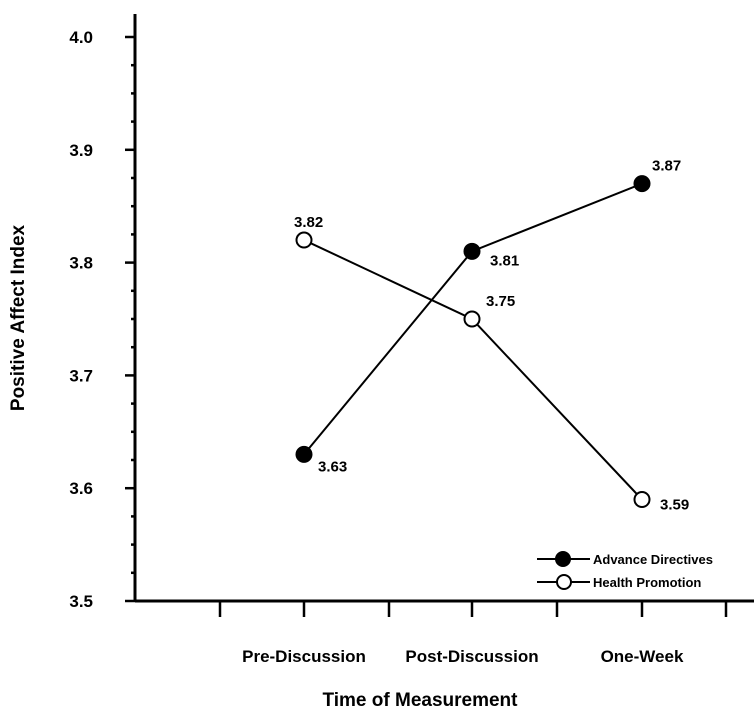 The width and height of the screenshot is (754, 716). Describe the element at coordinates (102, 319) in the screenshot. I see `y-axis-ticks: 3.5 3.6 3.7 3.8 3.9 4.0` at that location.